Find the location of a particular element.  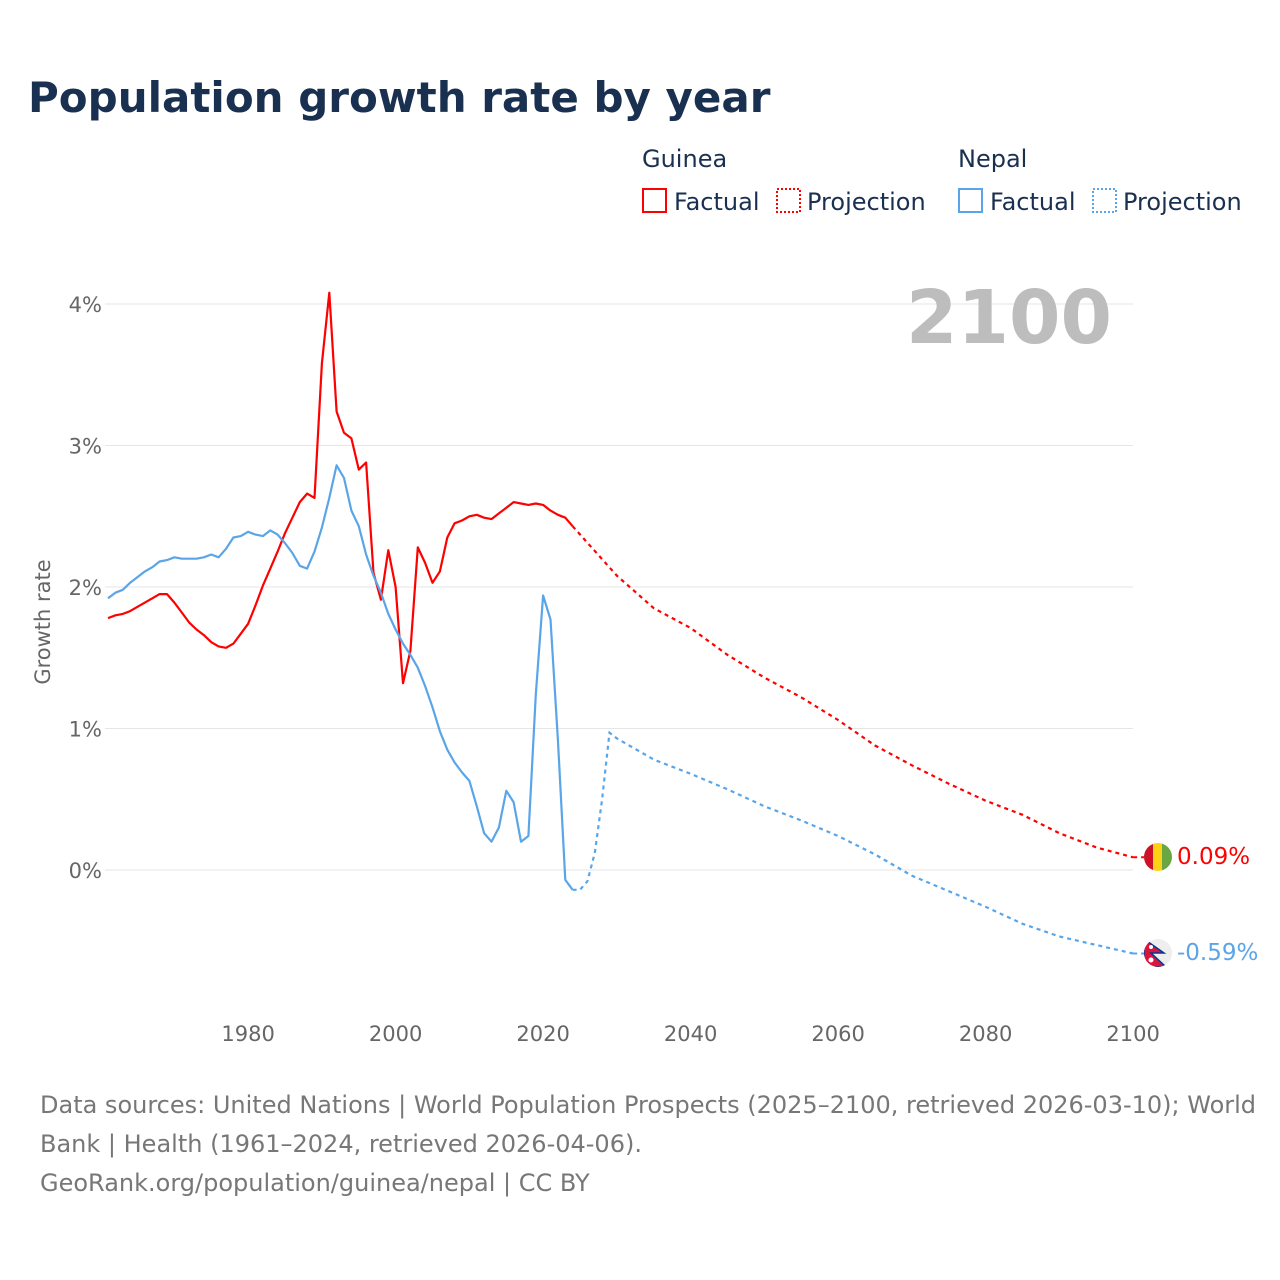

guinea-end-label: 0.09% is located at coordinates (1213, 857).